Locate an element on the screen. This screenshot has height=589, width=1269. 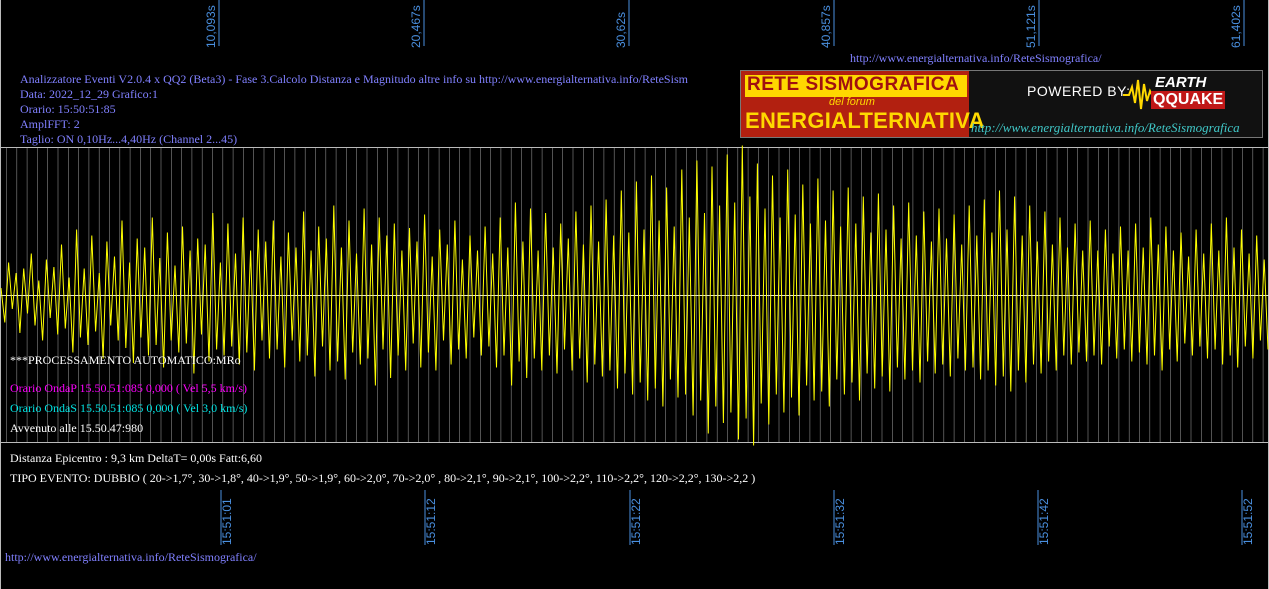
logo-qquake-text: QQUAKE is located at coordinates (1188, 100).